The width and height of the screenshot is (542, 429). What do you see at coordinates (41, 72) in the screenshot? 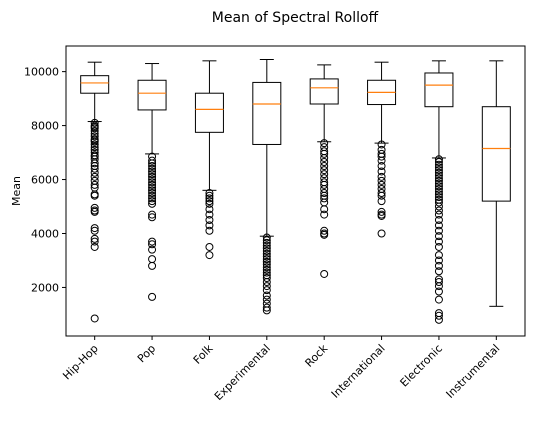
I see `y-tick-label: 10000` at bounding box center [41, 72].